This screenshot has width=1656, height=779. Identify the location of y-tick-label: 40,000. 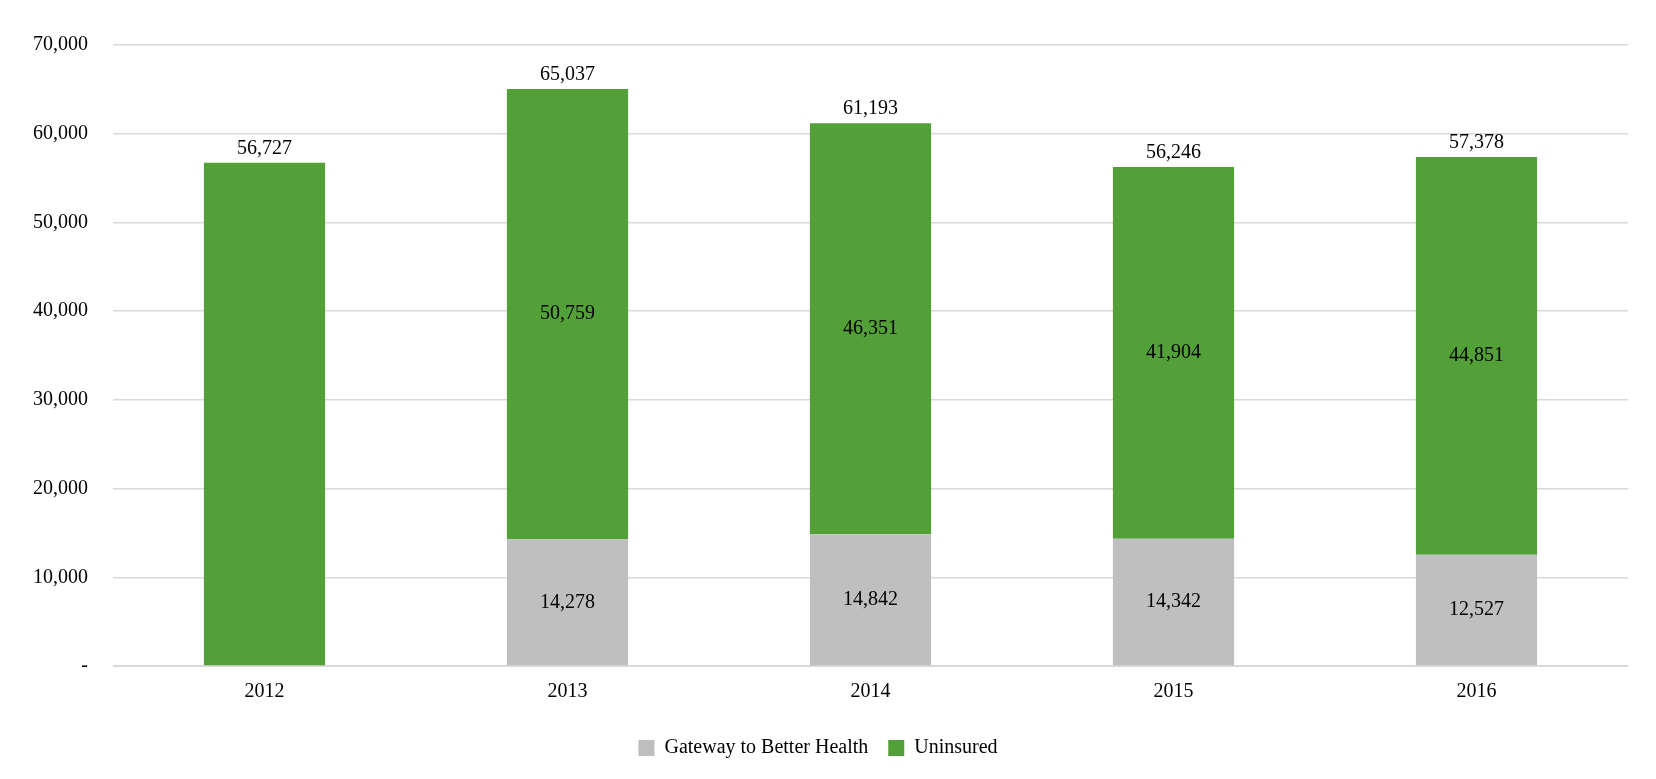
(60, 309).